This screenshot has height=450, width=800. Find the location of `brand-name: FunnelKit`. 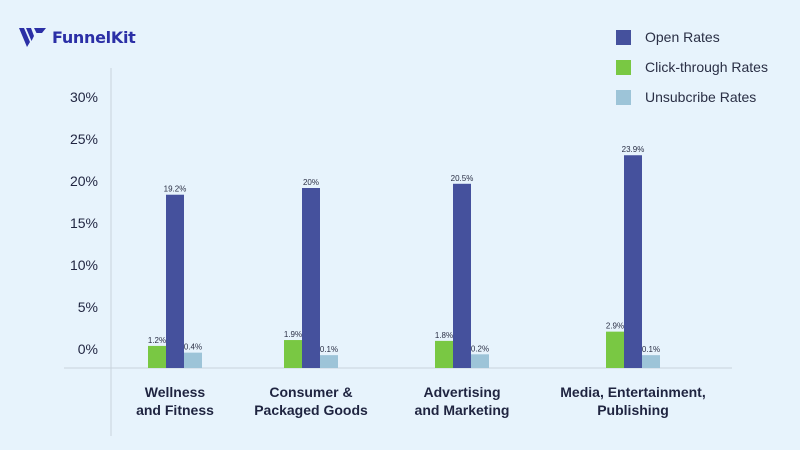

brand-name: FunnelKit is located at coordinates (94, 37).